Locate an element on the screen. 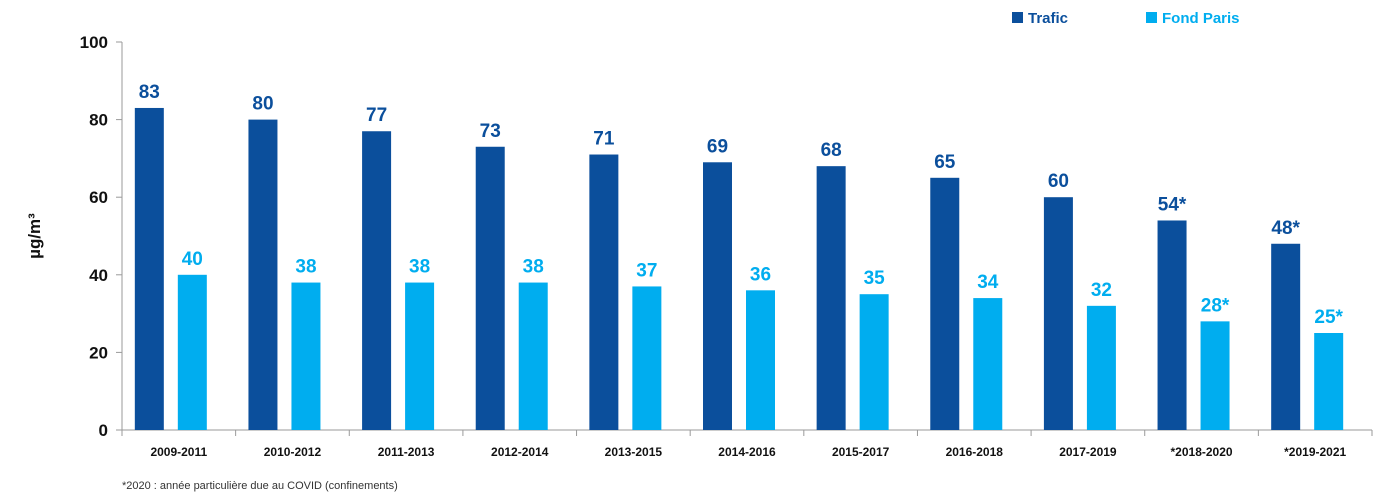 The image size is (1380, 504). data-label-trafic: 73 is located at coordinates (490, 131).